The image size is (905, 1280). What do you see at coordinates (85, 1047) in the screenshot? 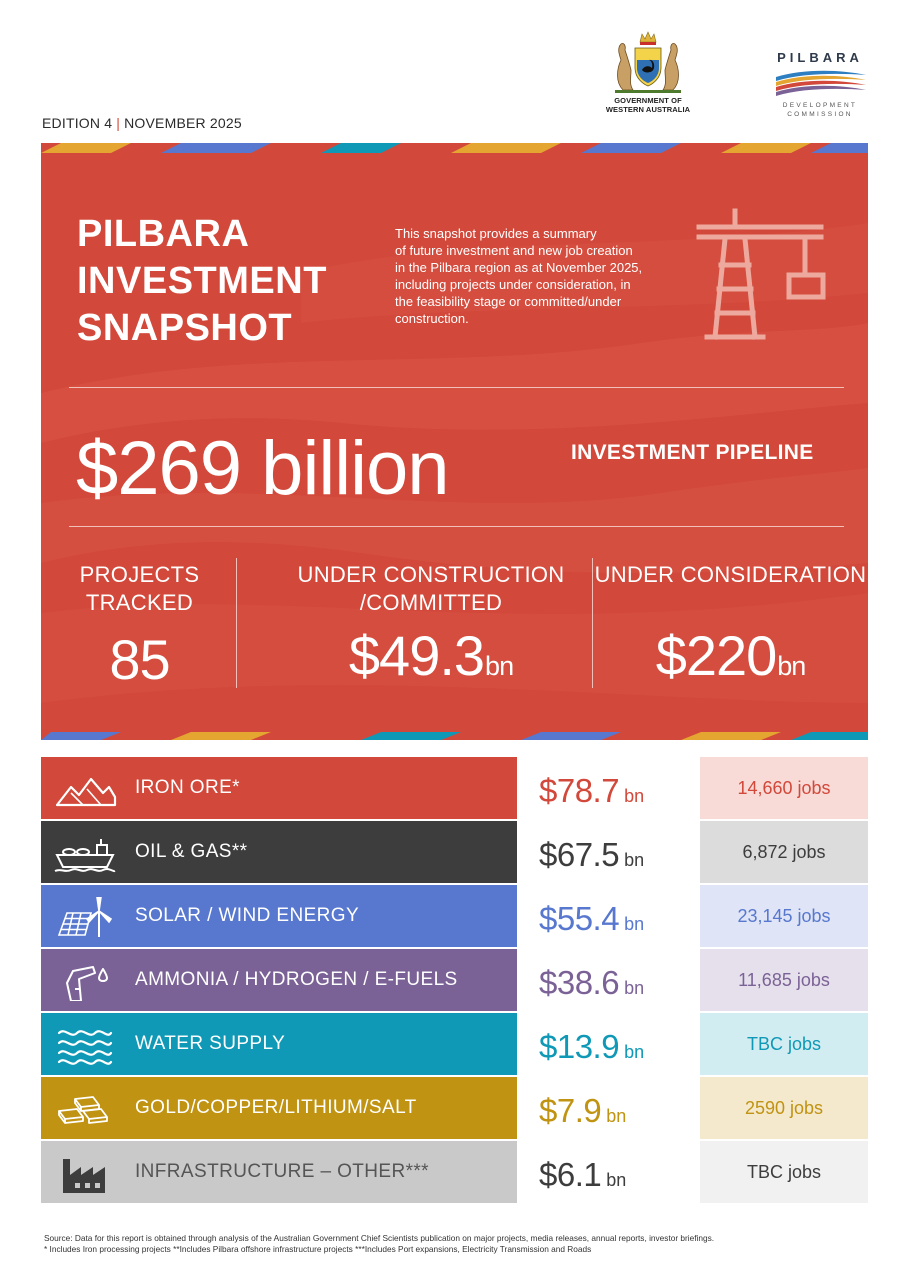
I see `water-waves-icon` at bounding box center [85, 1047].